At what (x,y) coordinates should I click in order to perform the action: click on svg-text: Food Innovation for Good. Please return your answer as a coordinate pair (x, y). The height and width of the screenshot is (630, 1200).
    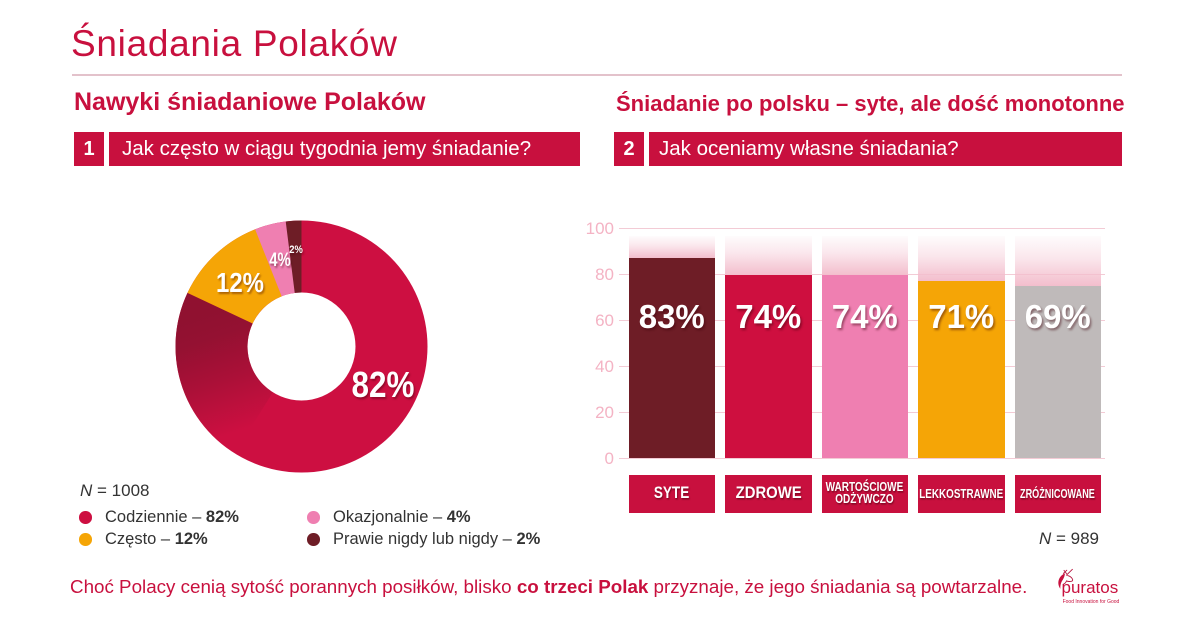
    Looking at the image, I should click on (1091, 602).